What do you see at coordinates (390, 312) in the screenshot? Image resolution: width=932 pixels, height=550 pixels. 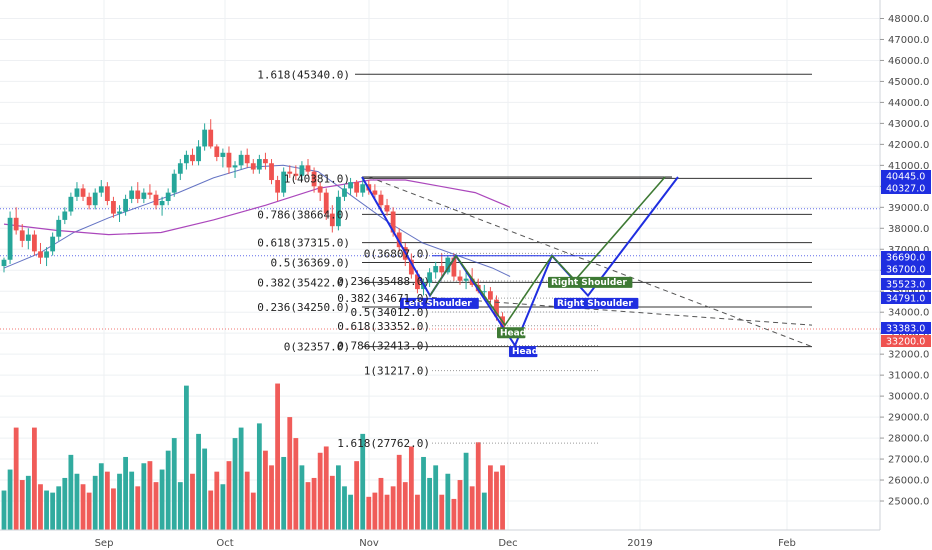 I see `fib-level-label: 0.5(34012.0)` at bounding box center [390, 312].